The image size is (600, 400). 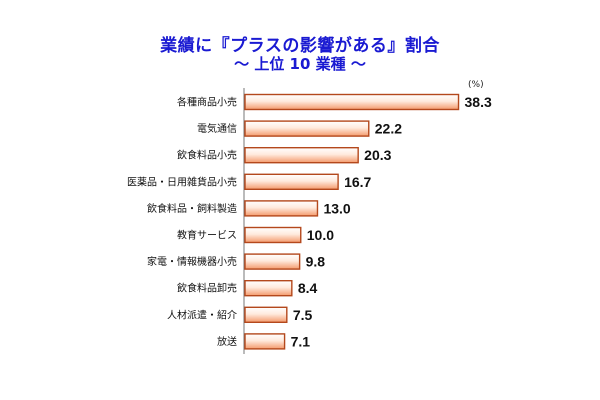 What do you see at coordinates (182, 181) in the screenshot?
I see `category-label: 医薬品・日用雑貨品小売` at bounding box center [182, 181].